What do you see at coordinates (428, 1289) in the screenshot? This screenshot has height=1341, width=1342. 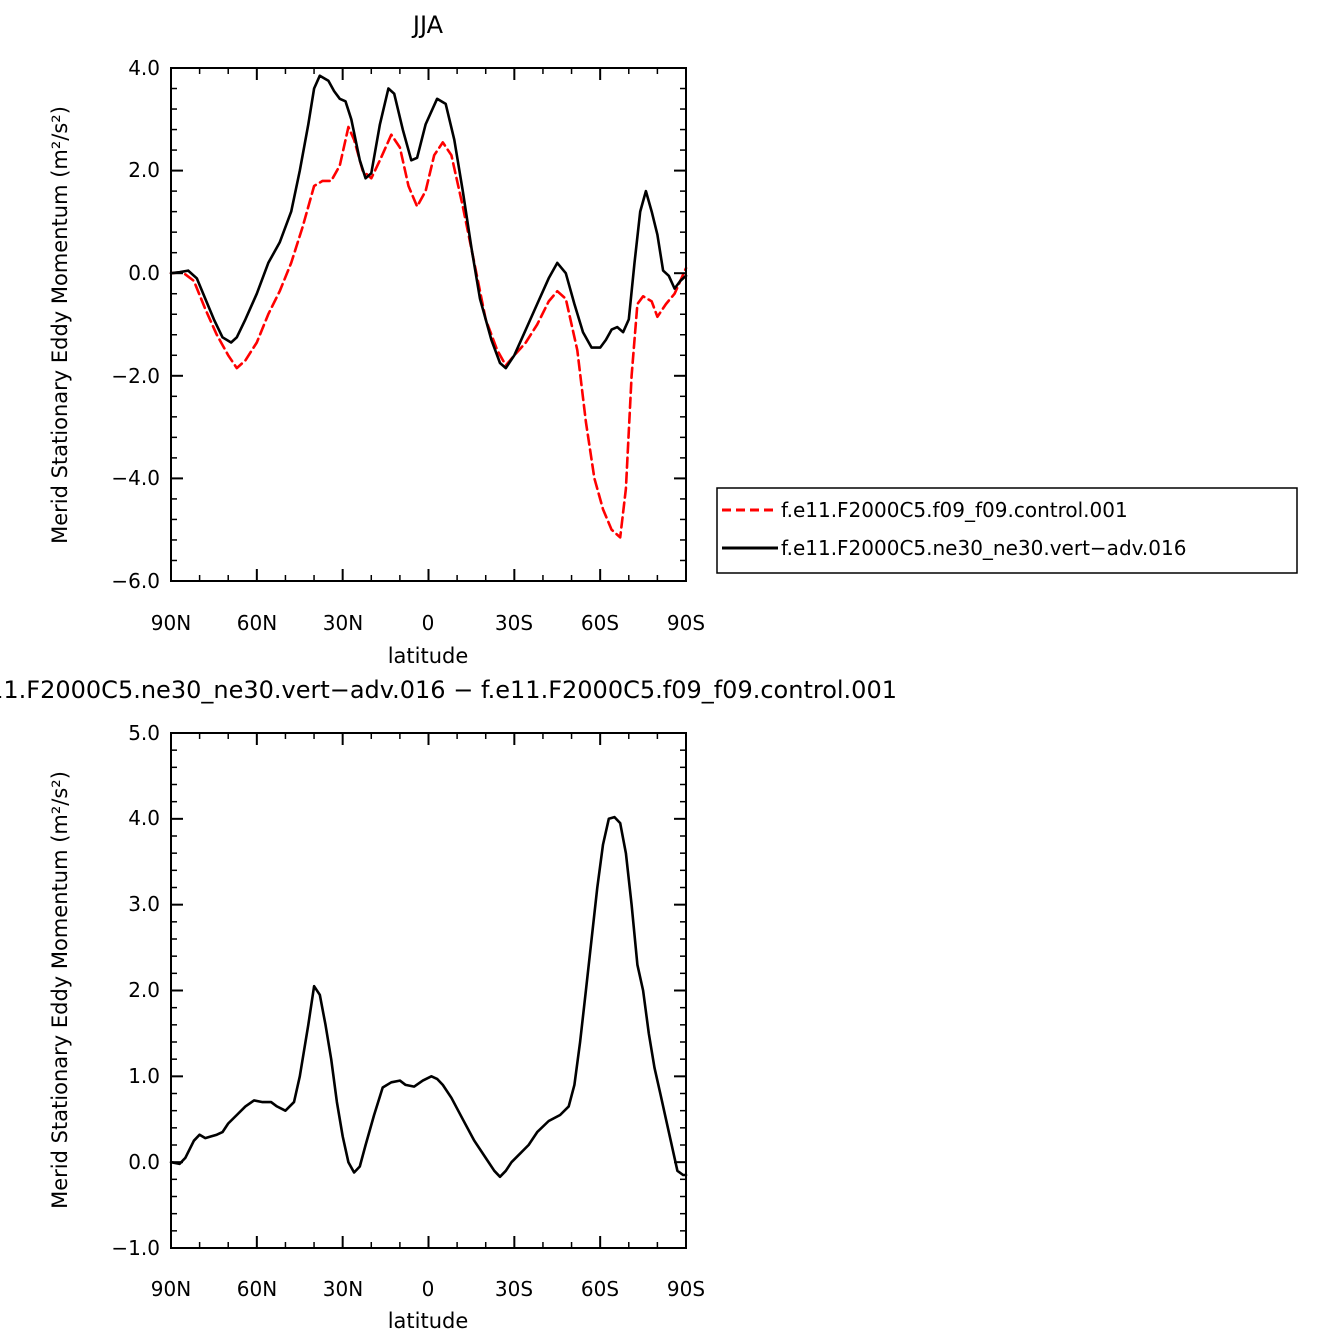 I see `bottom-xtick-label-3: 0` at bounding box center [428, 1289].